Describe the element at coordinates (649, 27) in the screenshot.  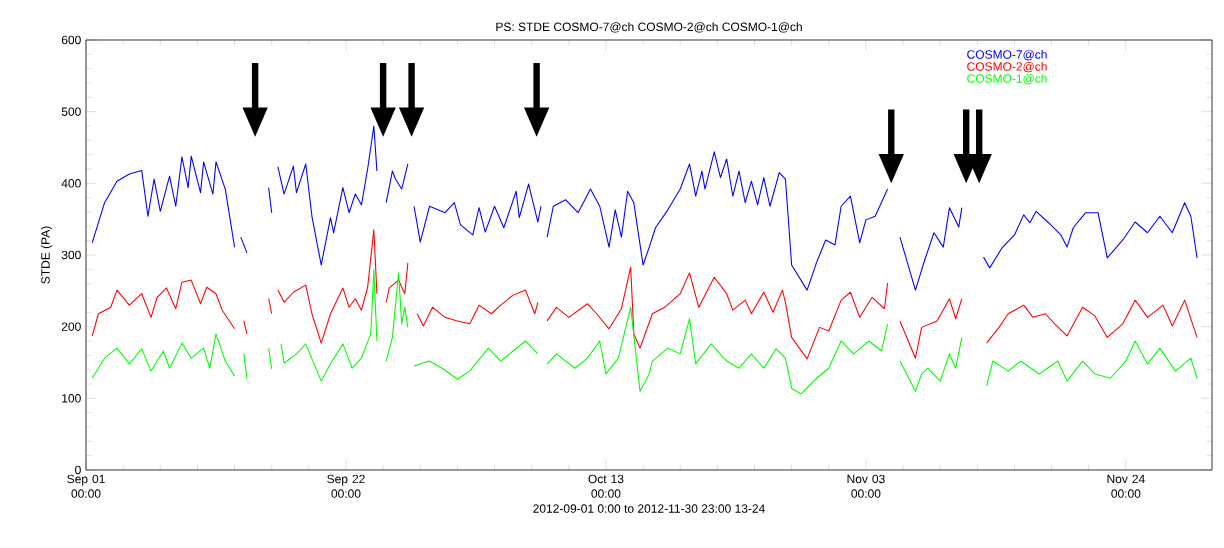
I see `chart-title: PS: STDE COSMO-7@ch COSMO-2@ch COSMO-1@ch` at that location.